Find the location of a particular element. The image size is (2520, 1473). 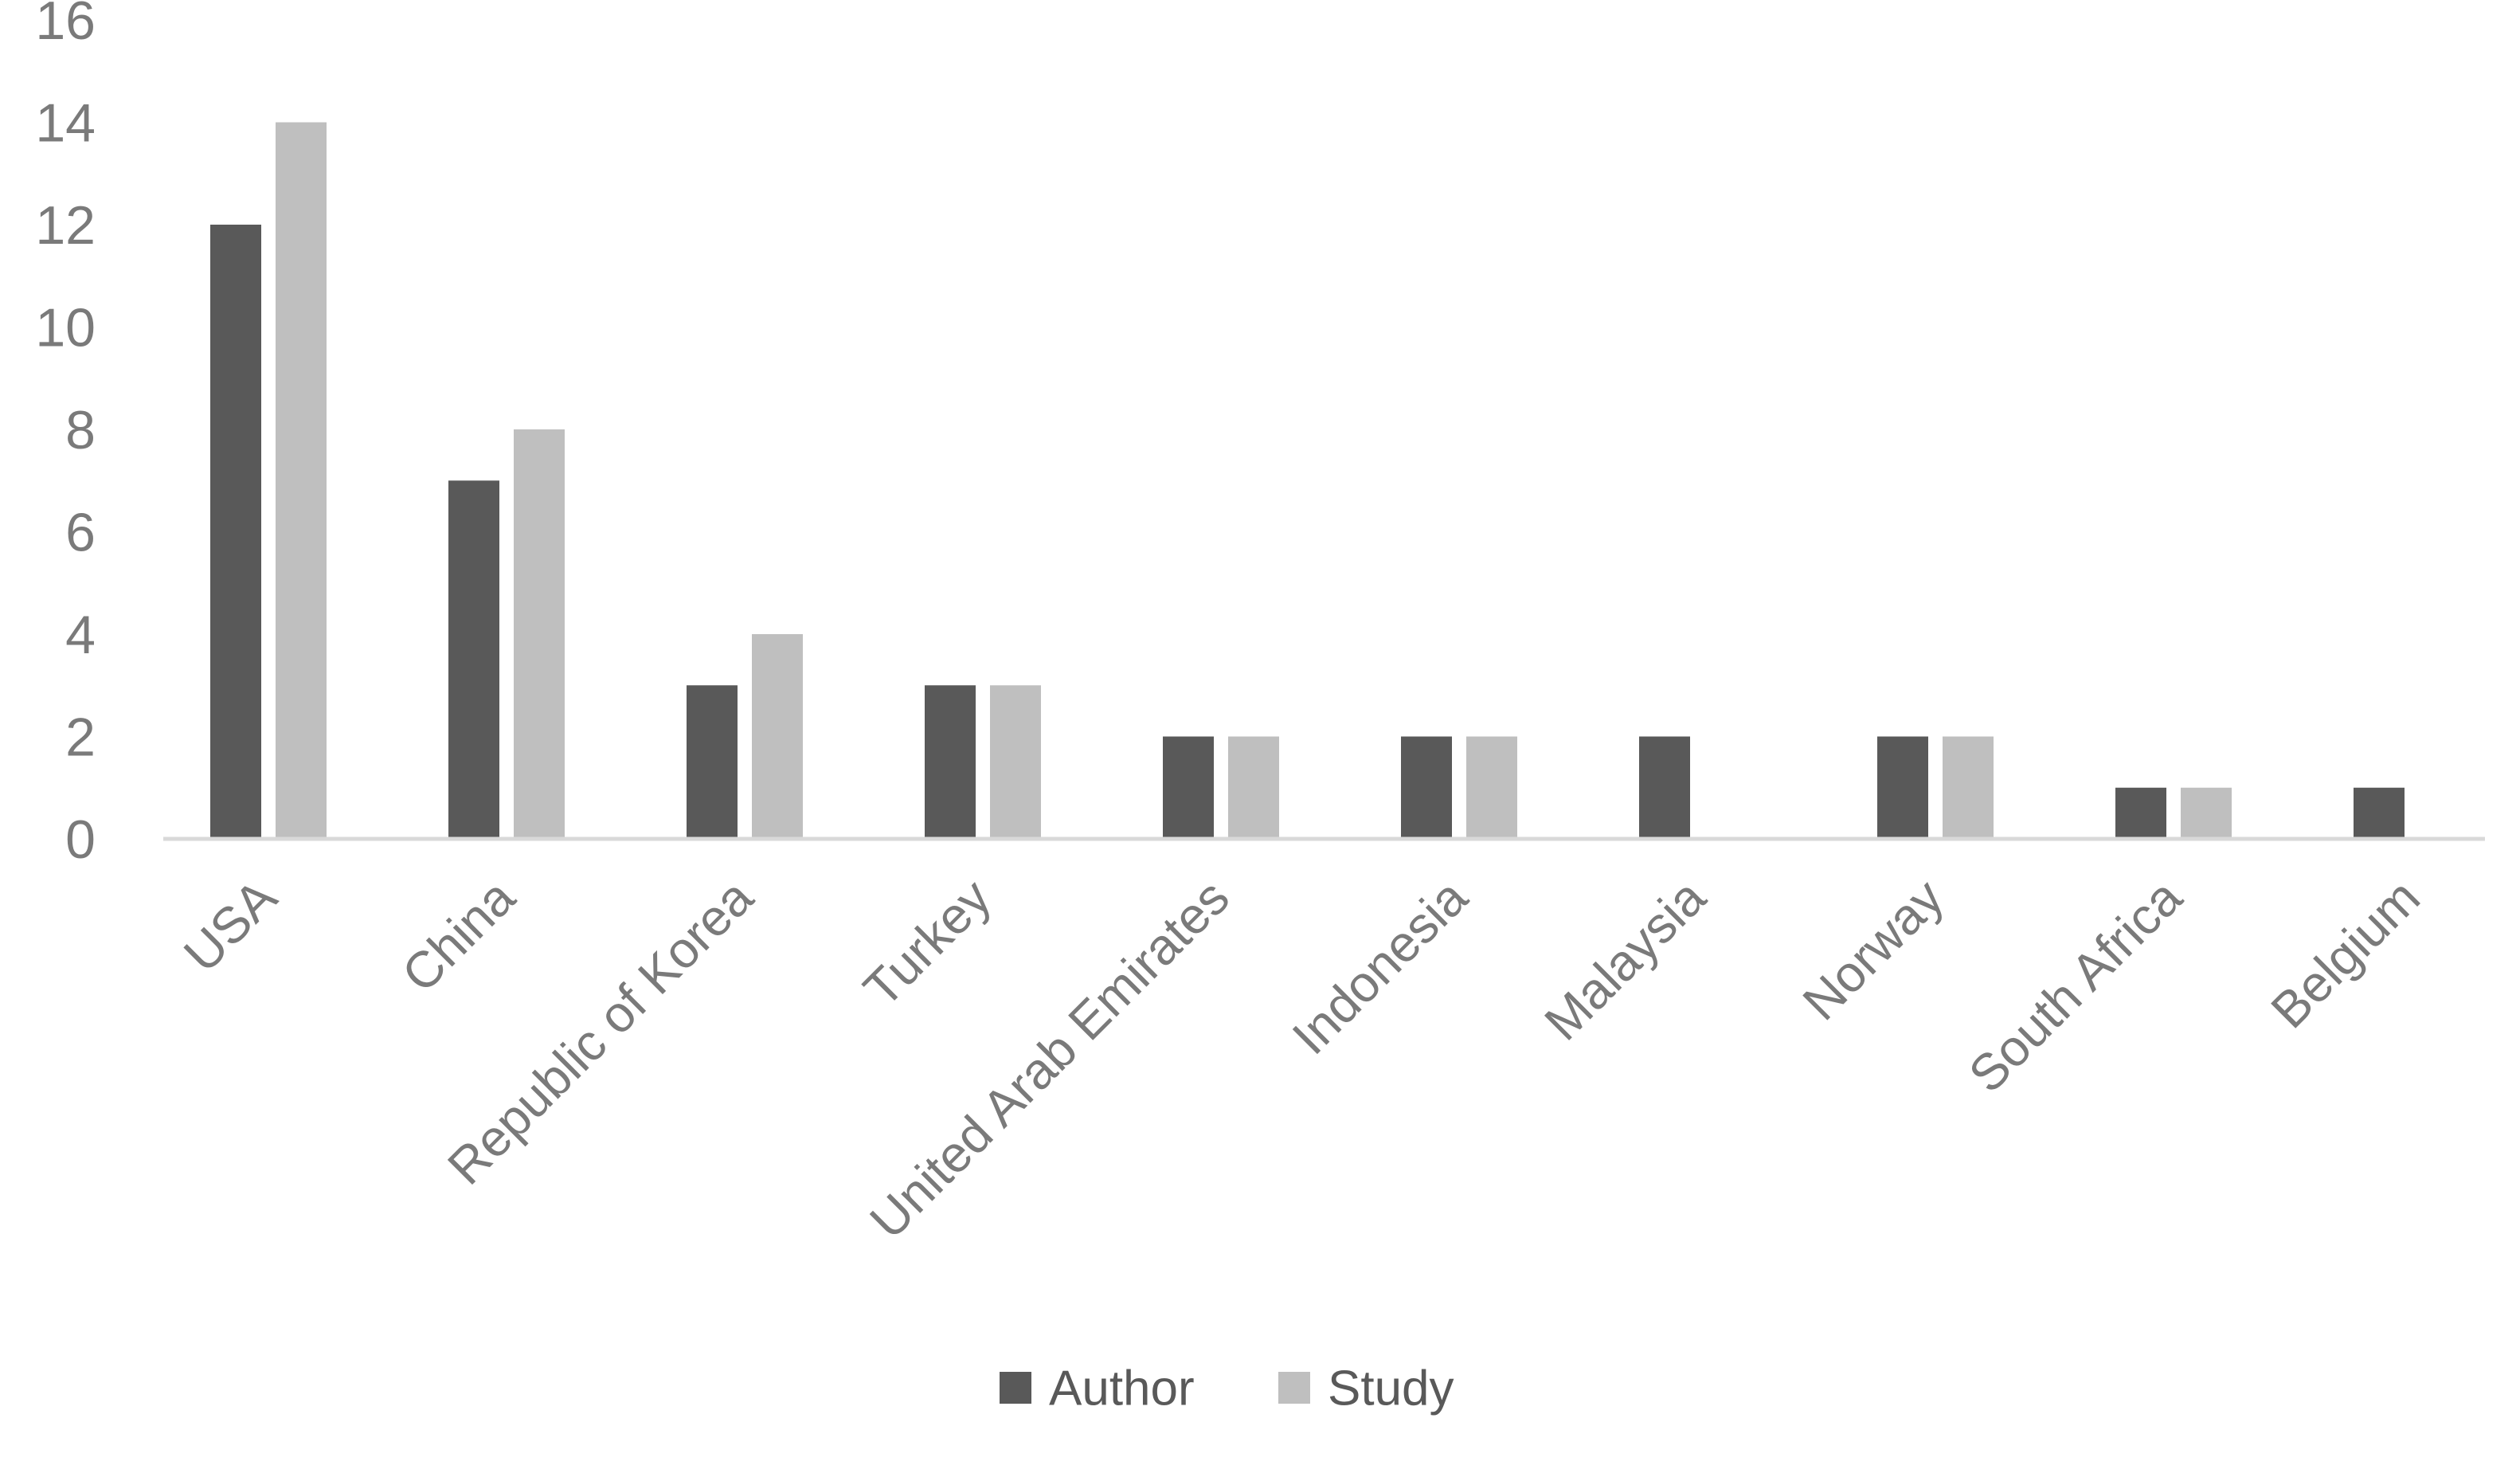

bar-study-indonesia is located at coordinates (1491, 787).